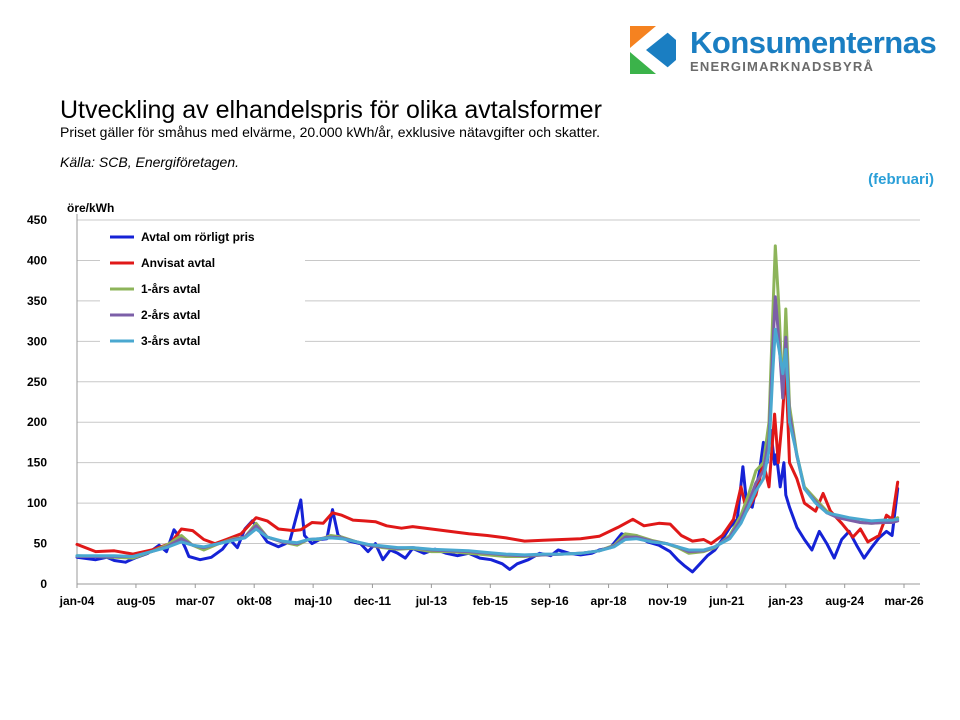  What do you see at coordinates (170, 315) in the screenshot?
I see `legend-label: 2-års avtal` at bounding box center [170, 315].